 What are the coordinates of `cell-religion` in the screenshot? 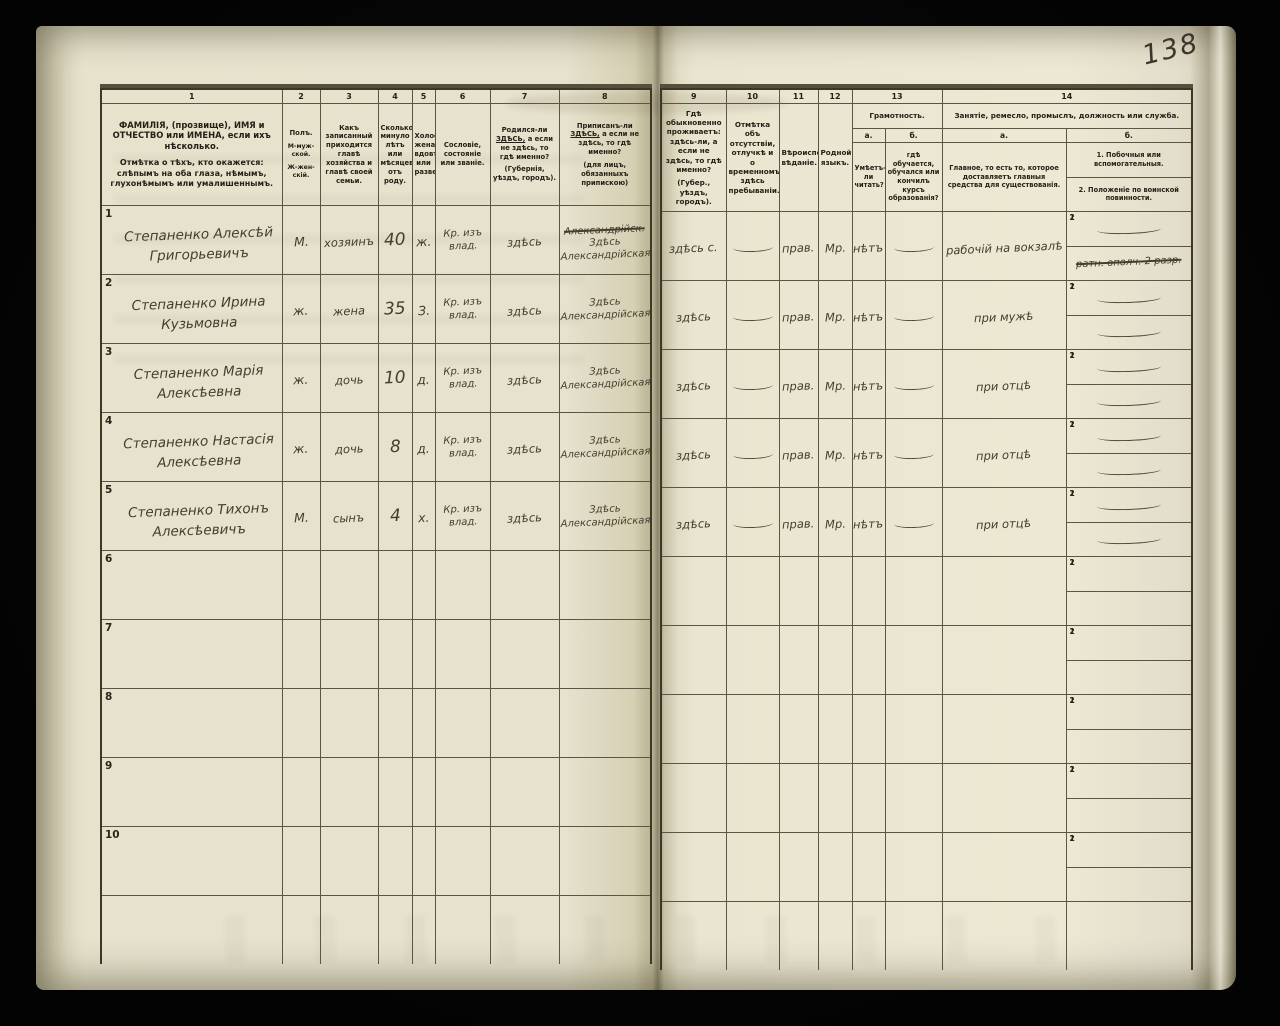 It's located at (798, 798).